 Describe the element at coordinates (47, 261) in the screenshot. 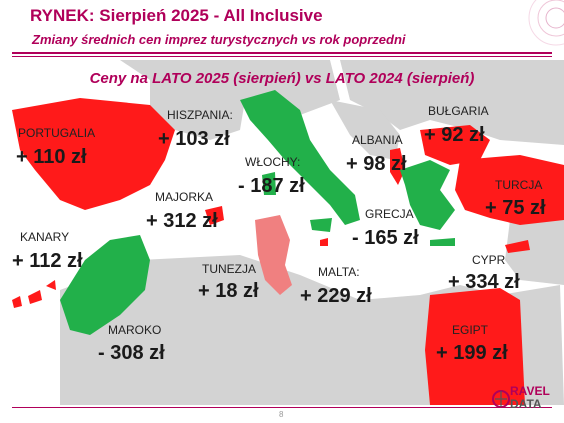

I see `value-canary: + 112 zł` at that location.